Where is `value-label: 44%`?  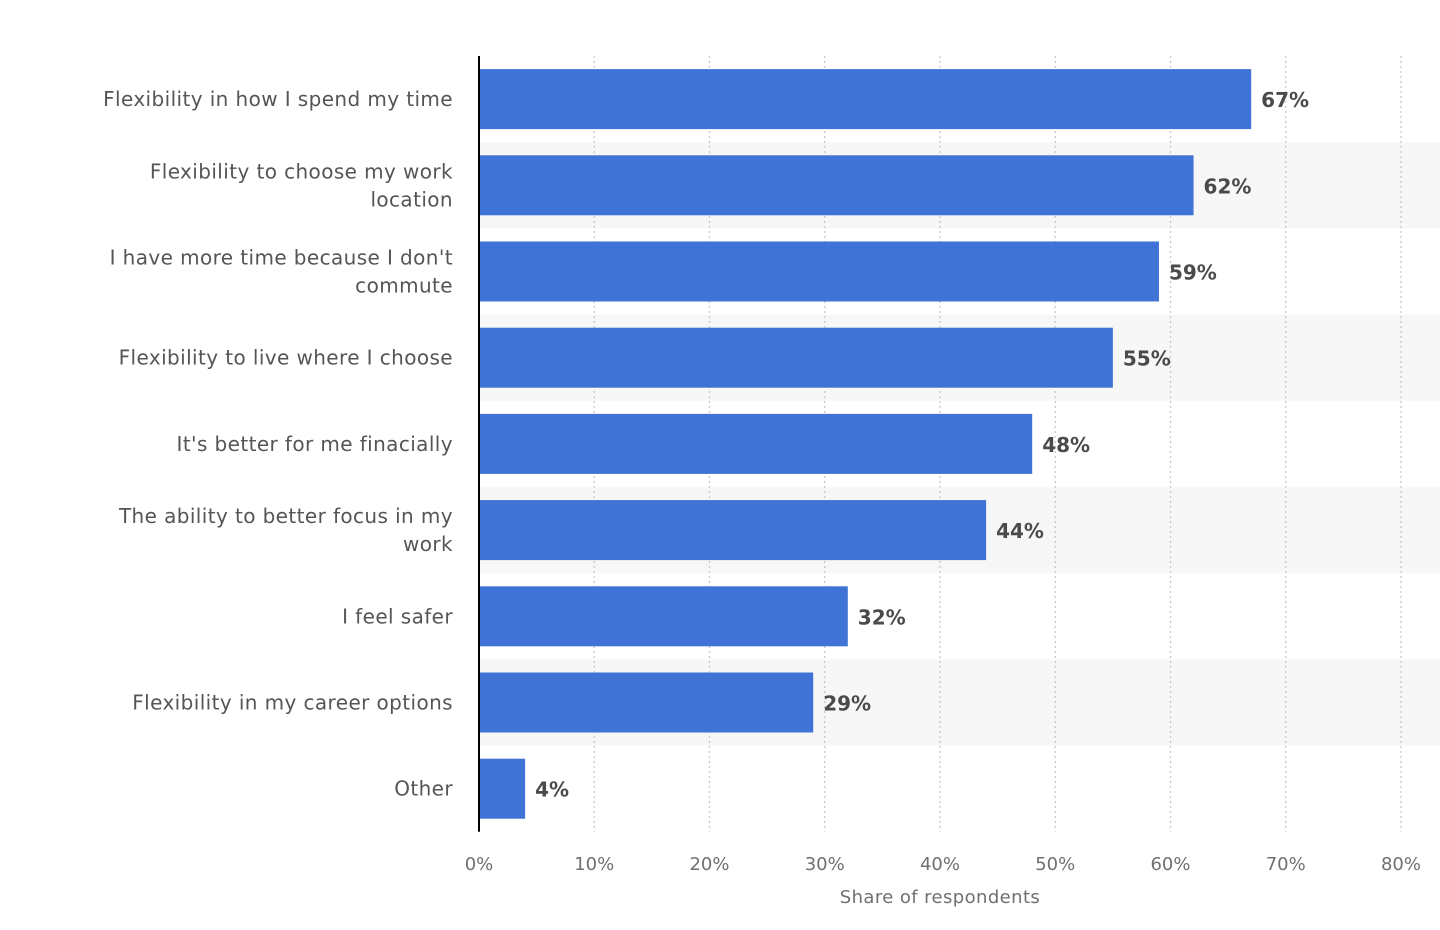
value-label: 44% is located at coordinates (1020, 531).